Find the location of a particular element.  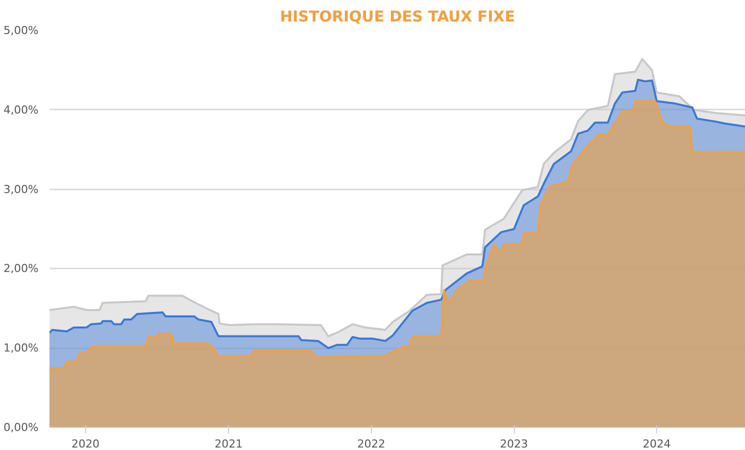

y-tick-label: 4,00% is located at coordinates (21, 109).